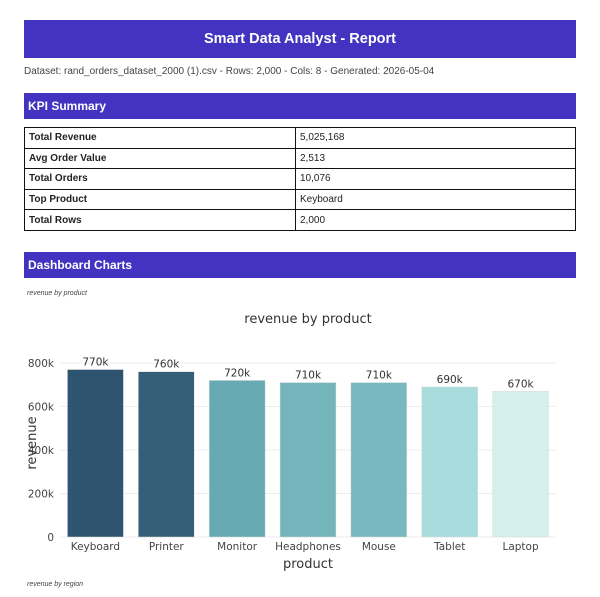 The height and width of the screenshot is (597, 600). What do you see at coordinates (449, 547) in the screenshot?
I see `x-tick-label: Tablet` at bounding box center [449, 547].